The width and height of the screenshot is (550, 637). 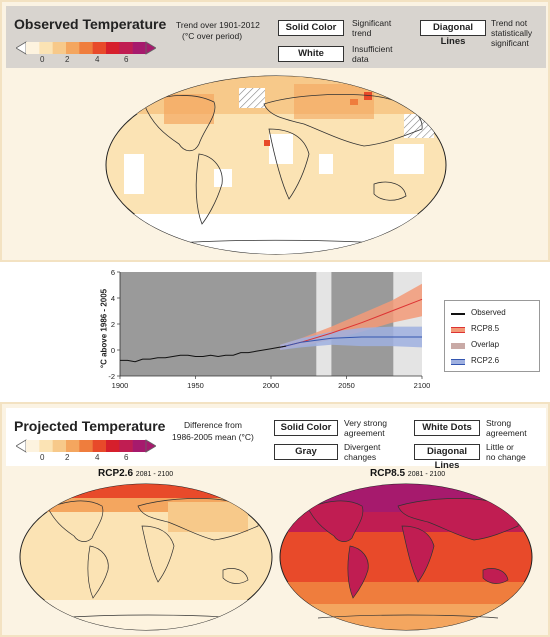 I want to click on legend-observed: Observed, so click(x=488, y=312).